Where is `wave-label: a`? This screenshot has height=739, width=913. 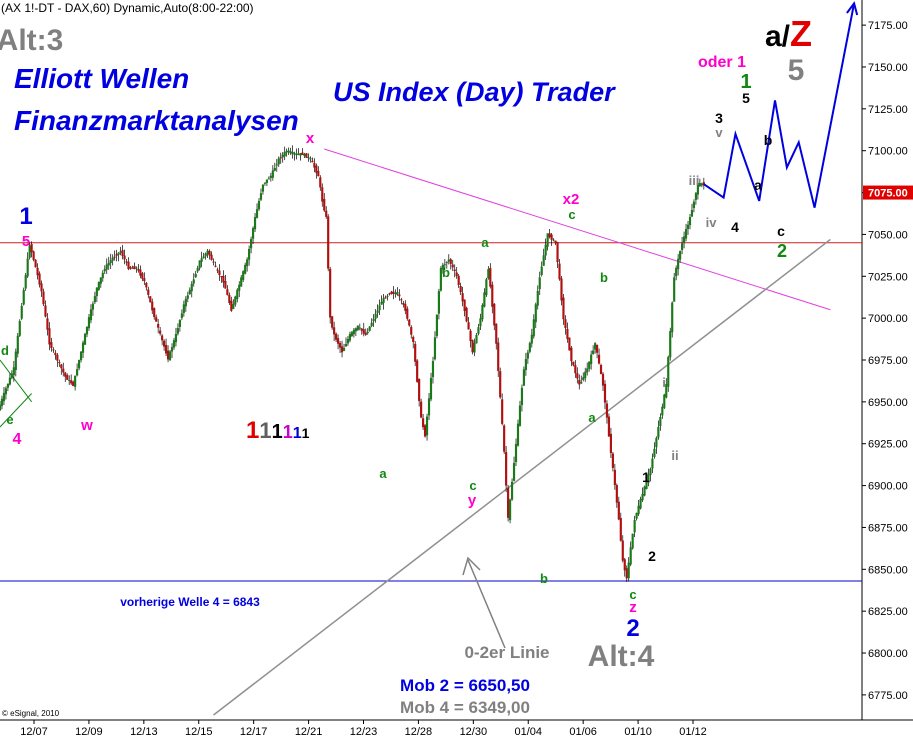
wave-label: a is located at coordinates (592, 417).